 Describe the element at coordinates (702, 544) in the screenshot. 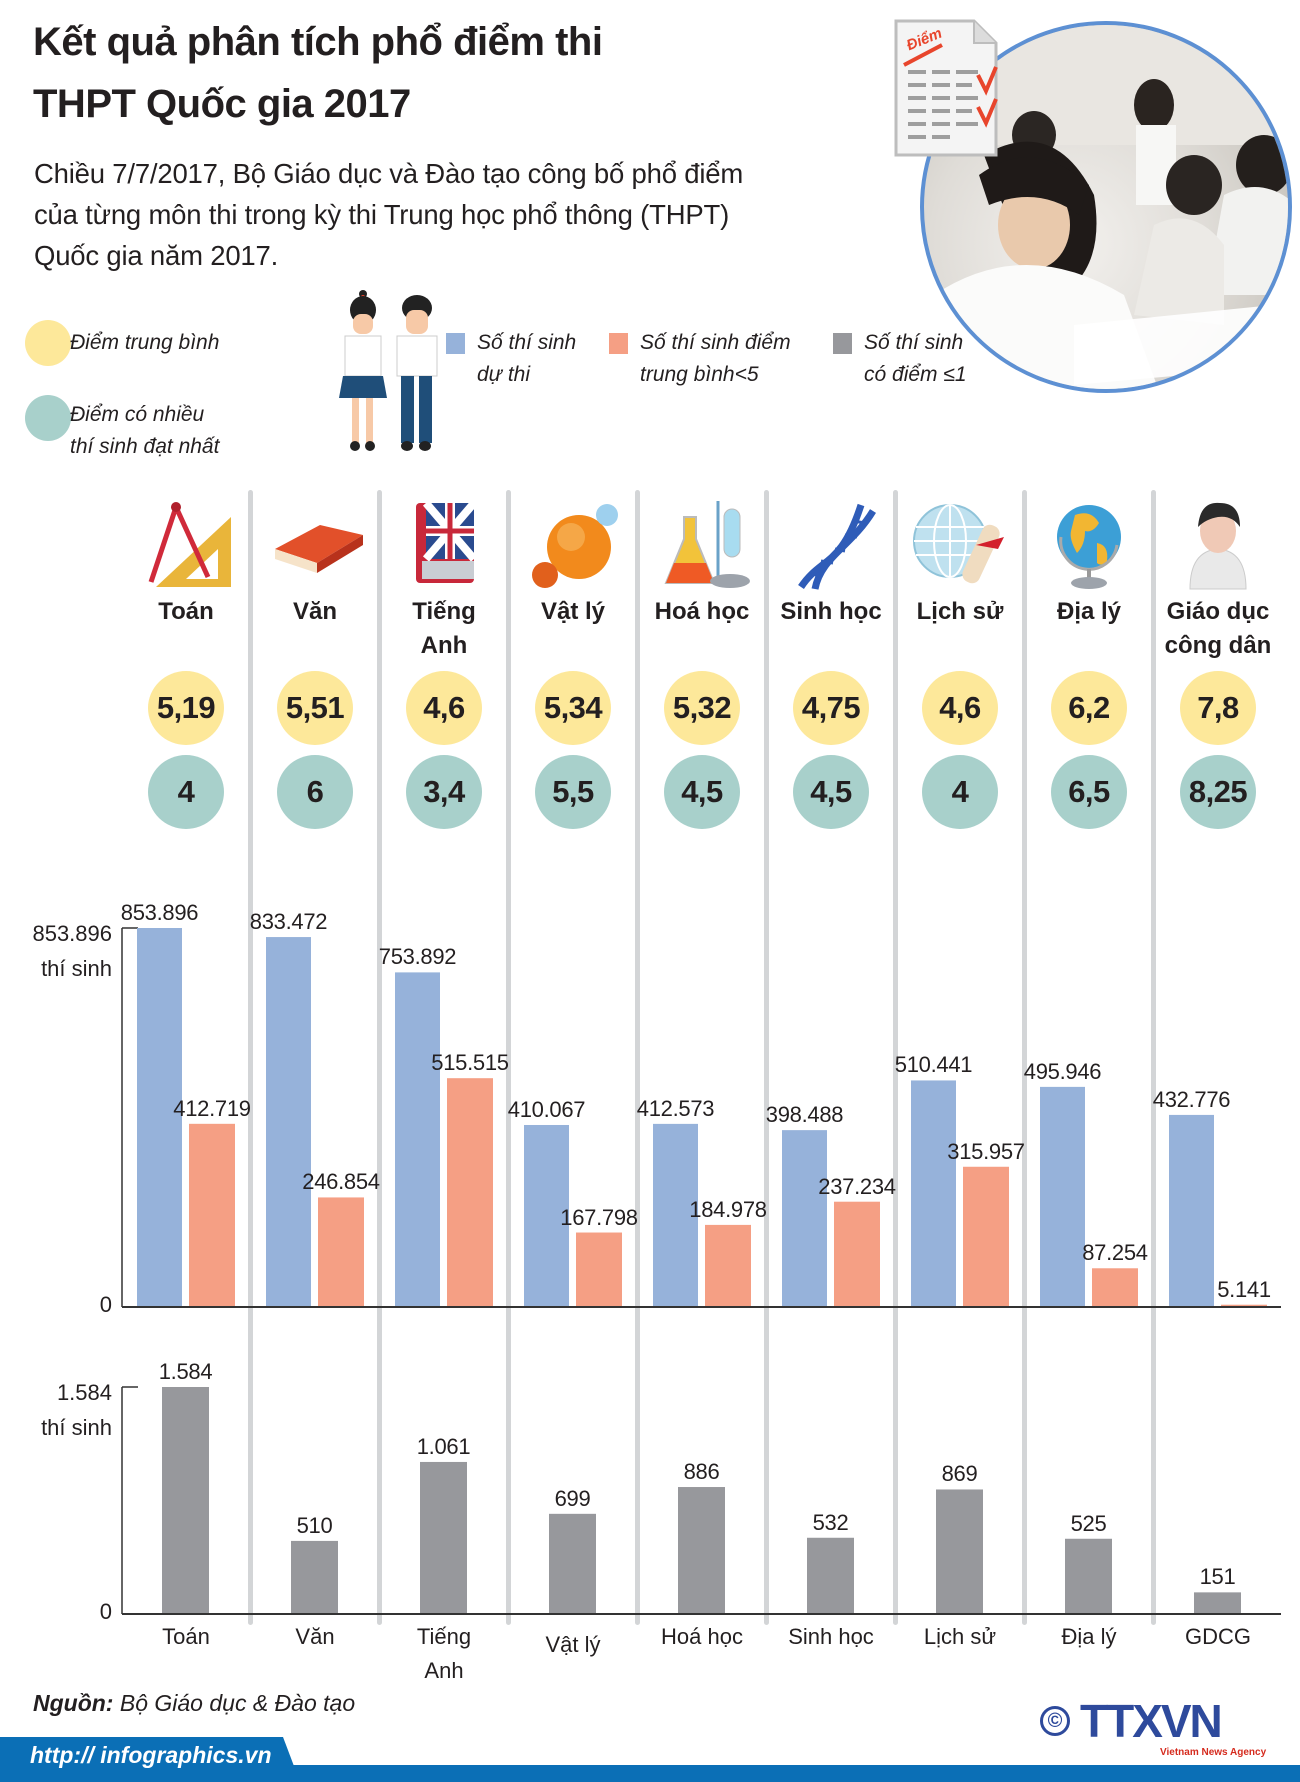

I see `chemistry-flask-icon` at that location.